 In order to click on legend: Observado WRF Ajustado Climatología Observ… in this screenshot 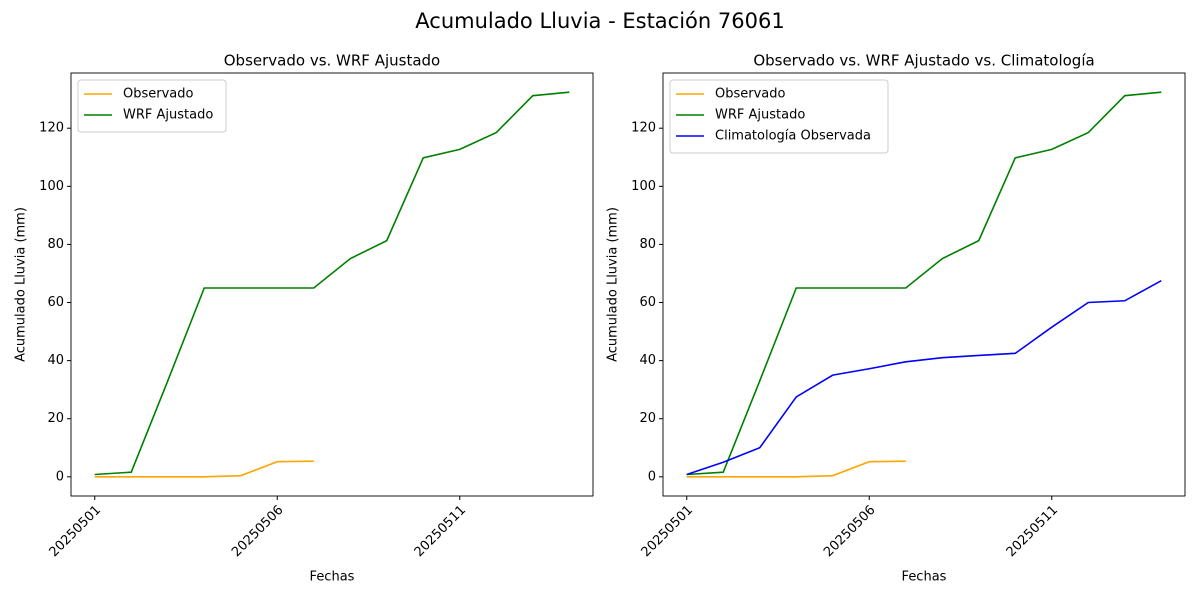, I will do `click(779, 116)`.